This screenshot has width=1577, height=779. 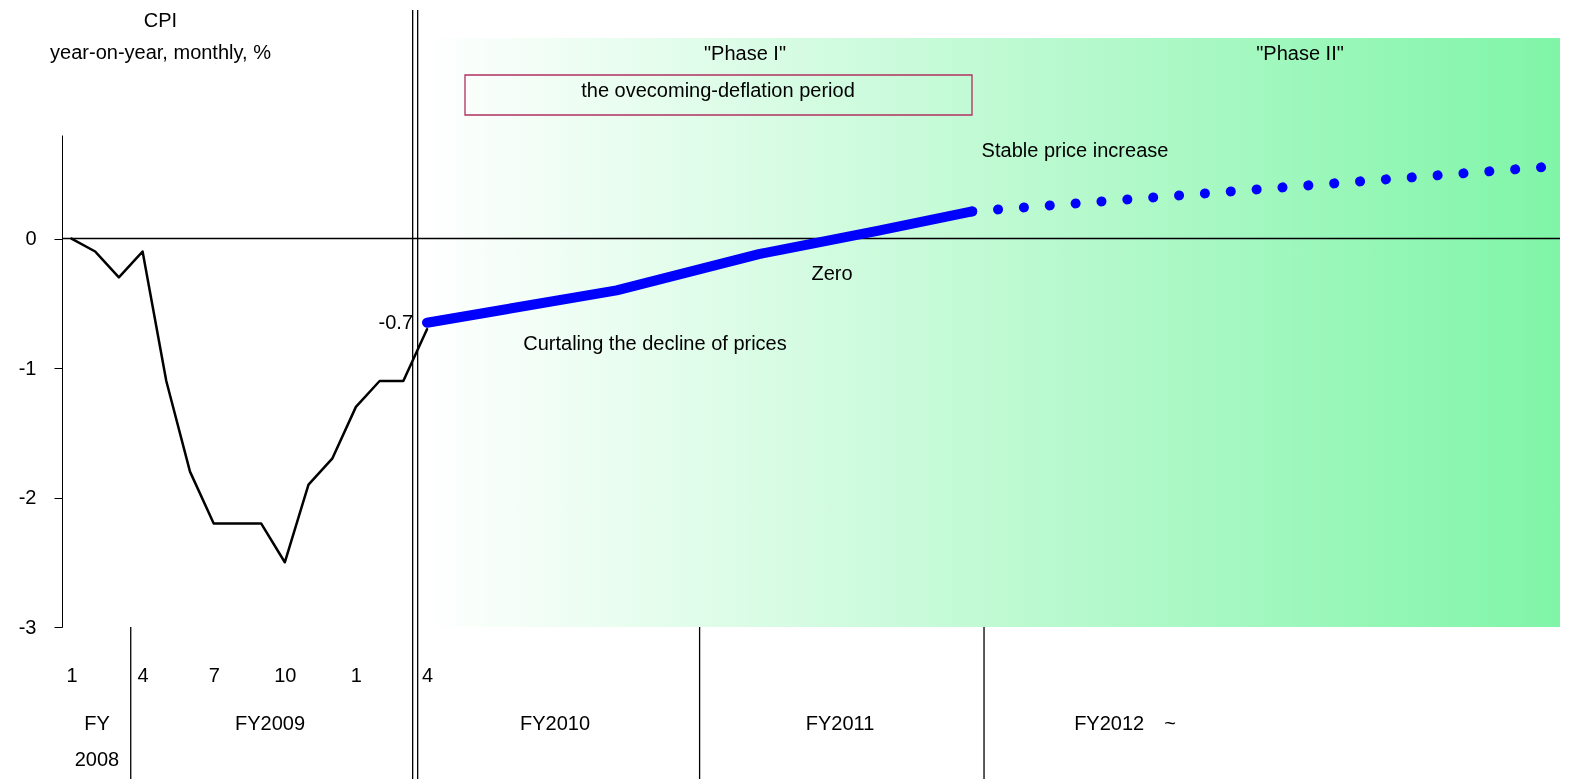 What do you see at coordinates (396, 322) in the screenshot?
I see `data-label: -0.7` at bounding box center [396, 322].